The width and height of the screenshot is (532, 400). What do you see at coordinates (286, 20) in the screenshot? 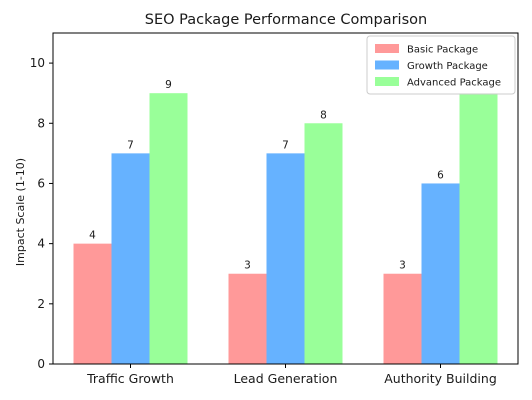
I see `chart-title: SEO Package Performance Comparison` at bounding box center [286, 20].